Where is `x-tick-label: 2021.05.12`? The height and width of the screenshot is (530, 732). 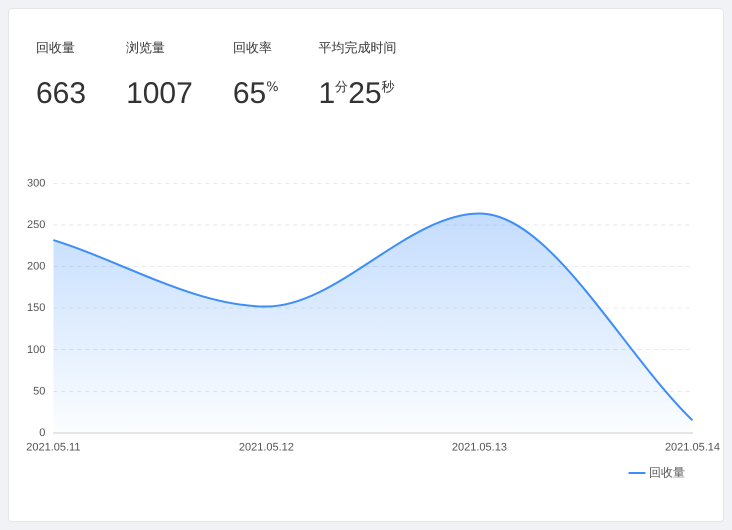
x-tick-label: 2021.05.12 is located at coordinates (266, 447).